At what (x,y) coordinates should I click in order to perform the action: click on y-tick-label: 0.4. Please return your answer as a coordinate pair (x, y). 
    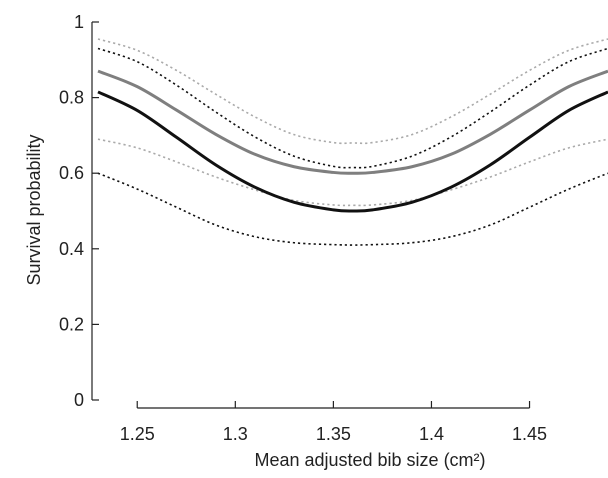
    Looking at the image, I should click on (71, 249).